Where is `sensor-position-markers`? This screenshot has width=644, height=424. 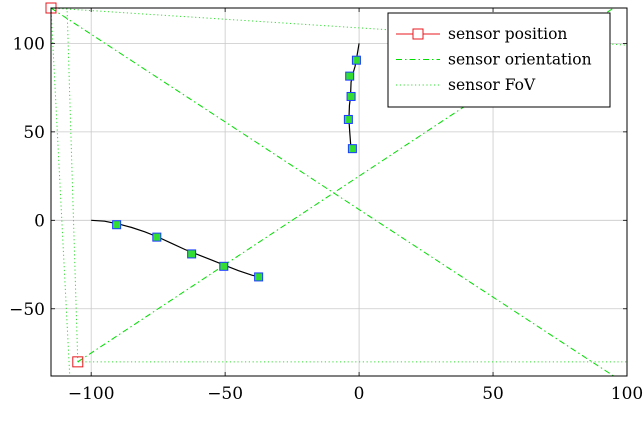
sensor-position-markers is located at coordinates (64, 185).